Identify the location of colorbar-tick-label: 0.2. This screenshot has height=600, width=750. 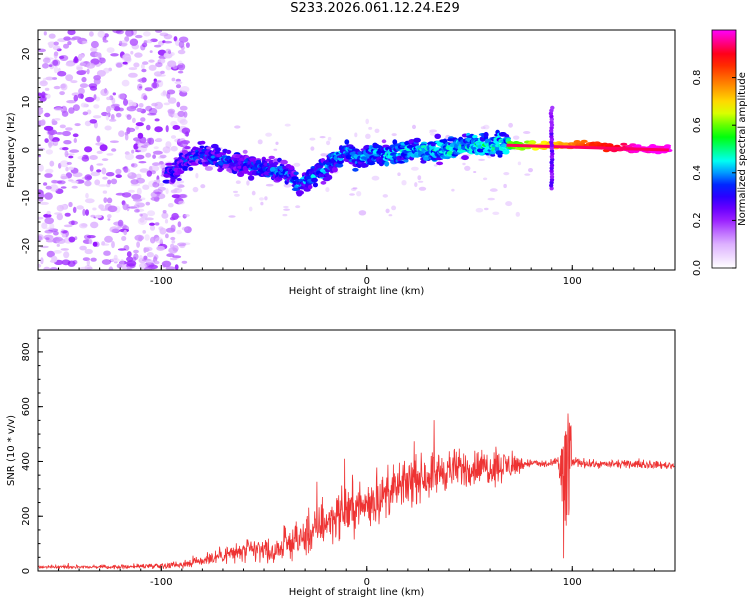
(697, 220).